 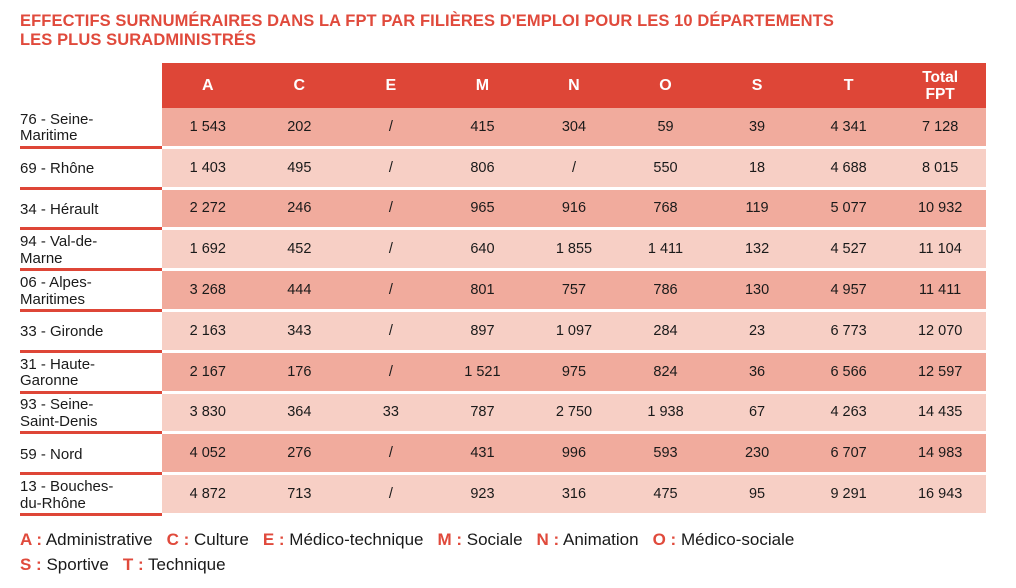 I want to click on table-cell: 1 521, so click(x=482, y=373).